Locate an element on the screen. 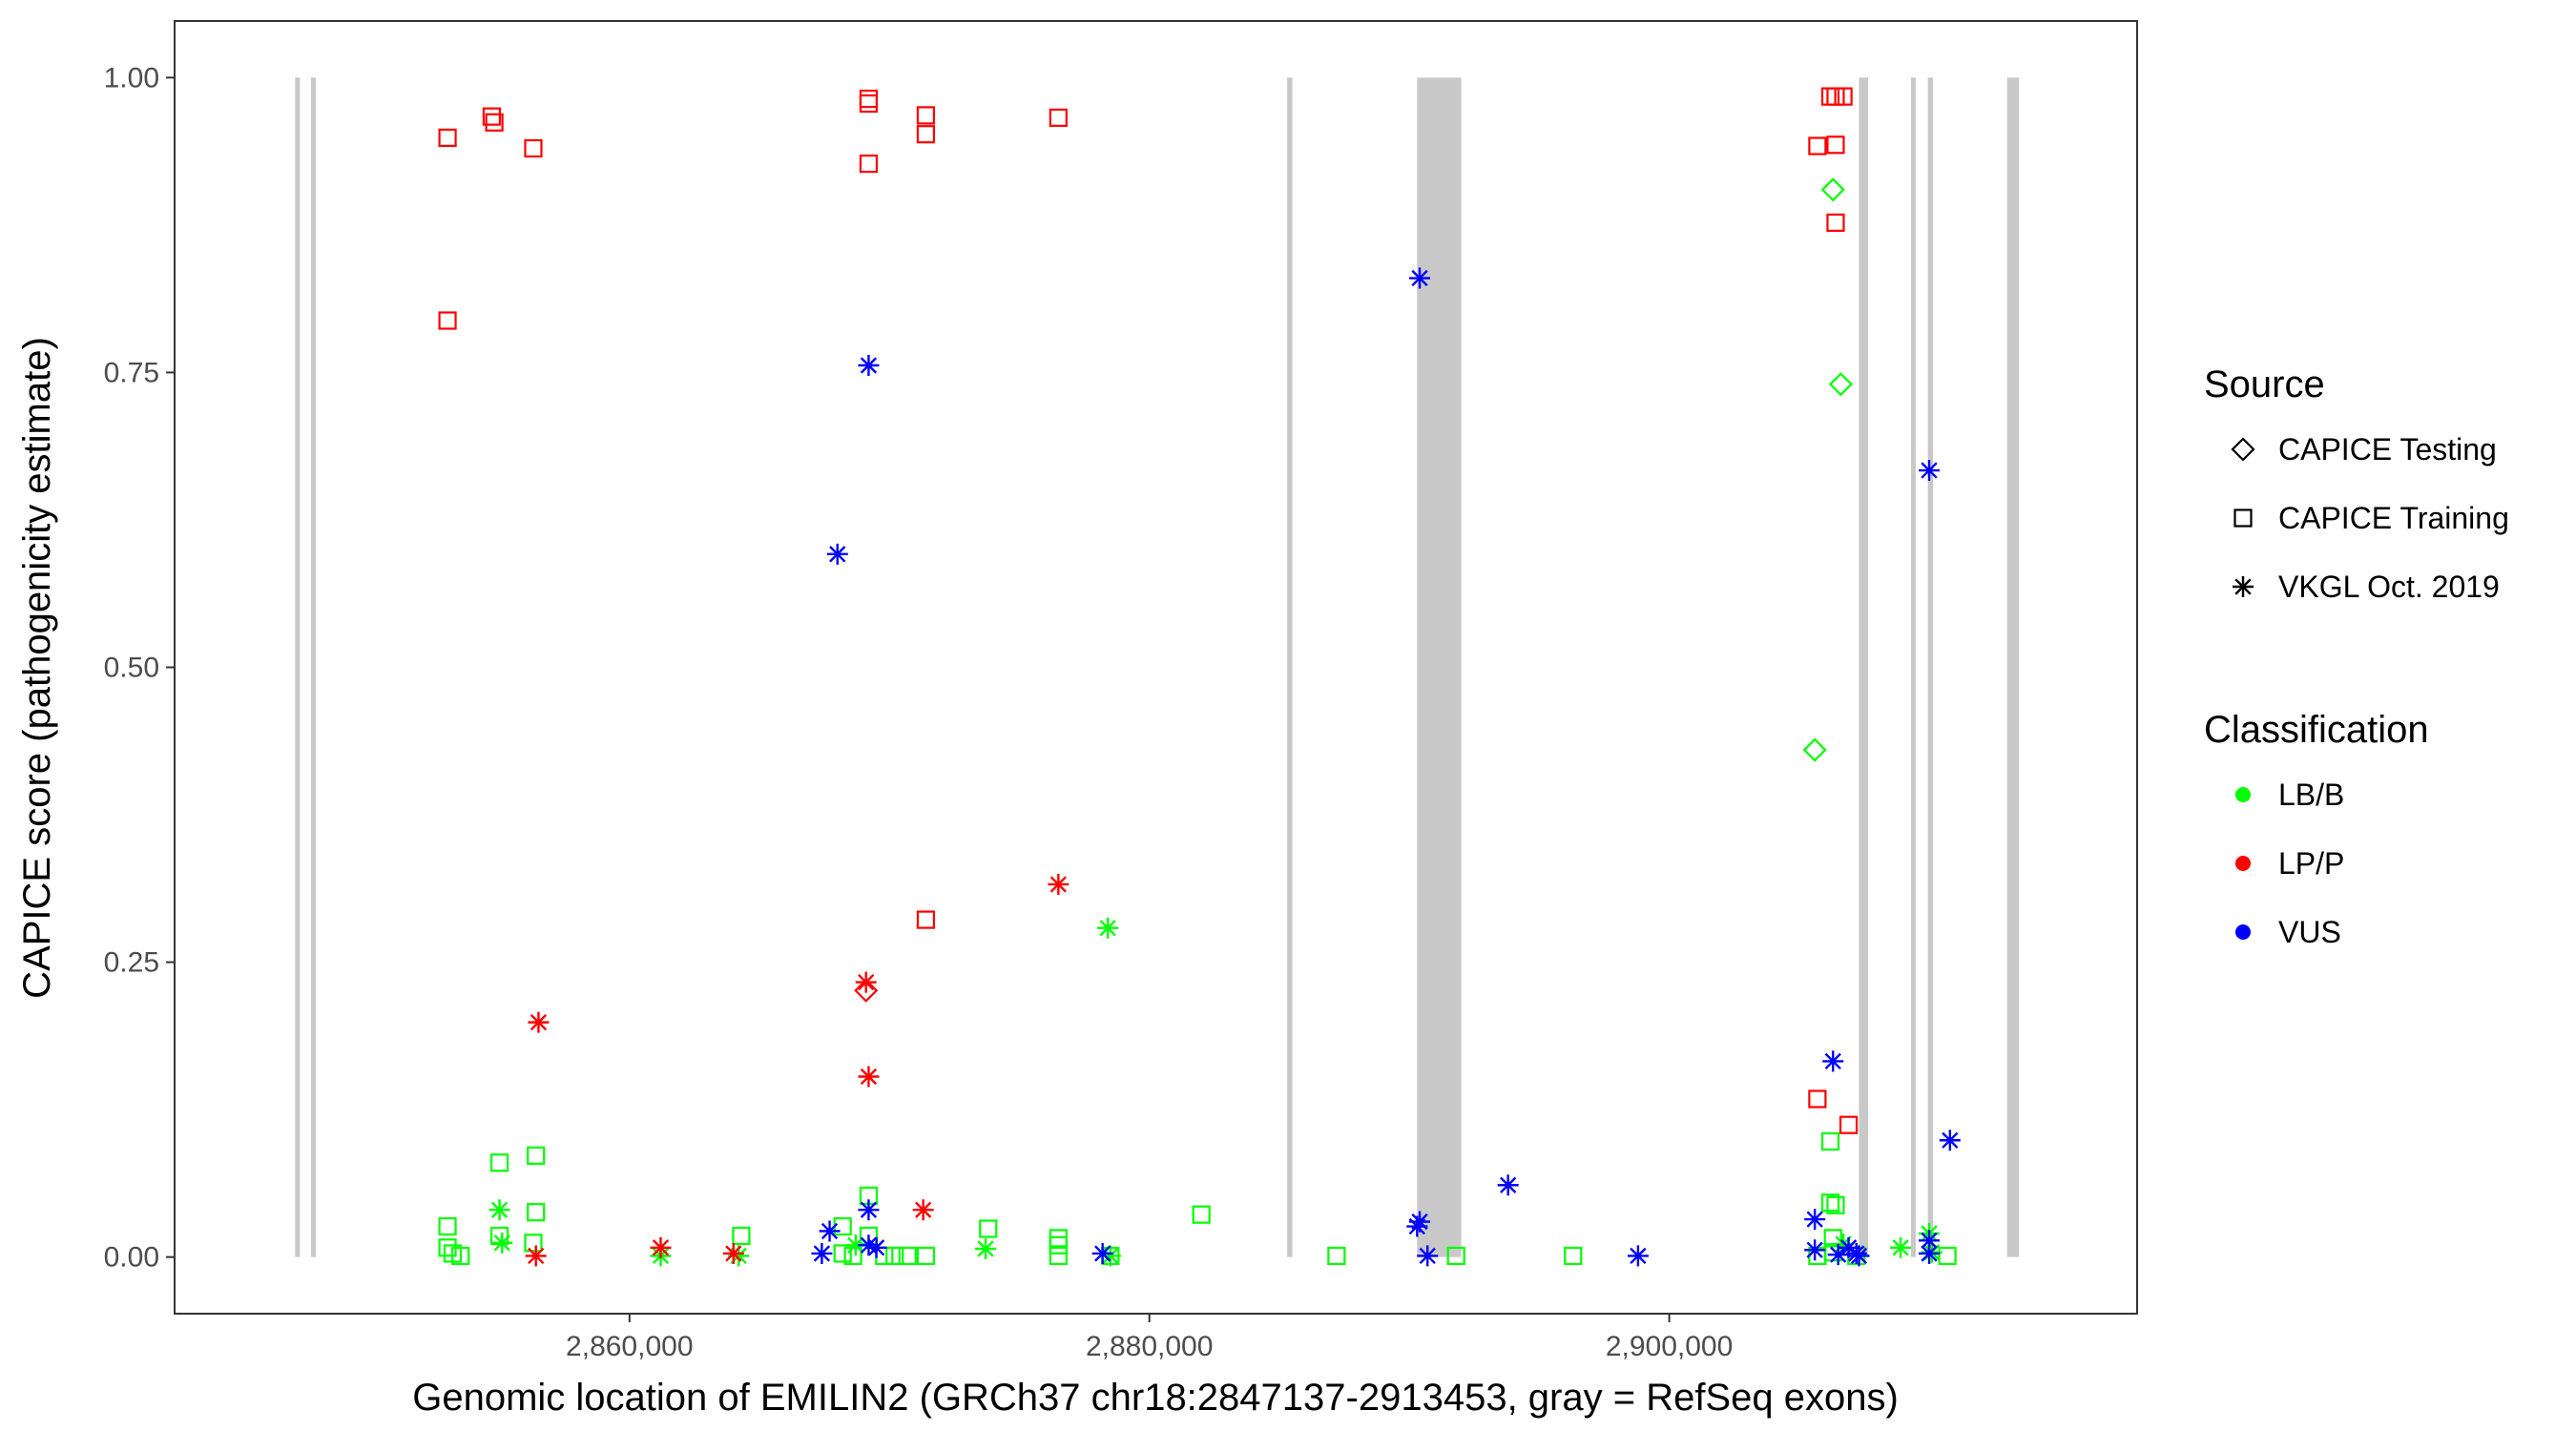  legend-label: LB/B is located at coordinates (2311, 795).